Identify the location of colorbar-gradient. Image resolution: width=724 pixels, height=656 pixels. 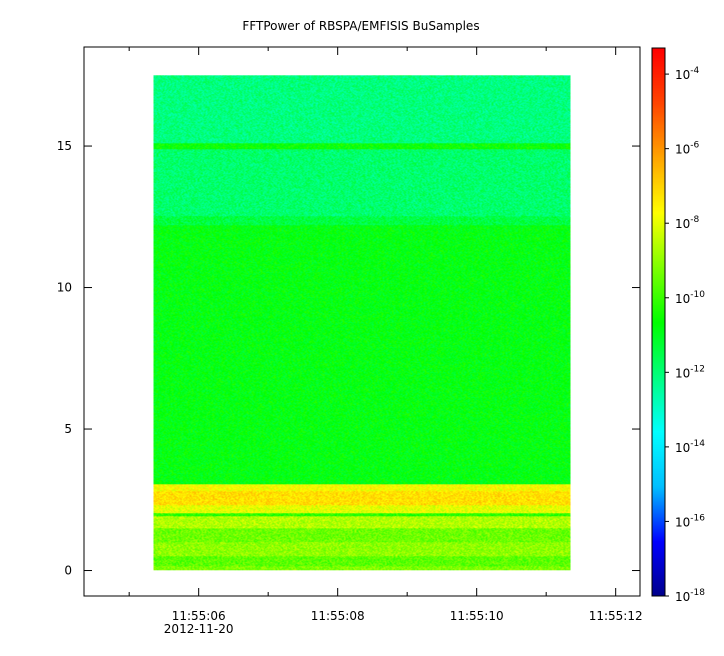
(658, 322).